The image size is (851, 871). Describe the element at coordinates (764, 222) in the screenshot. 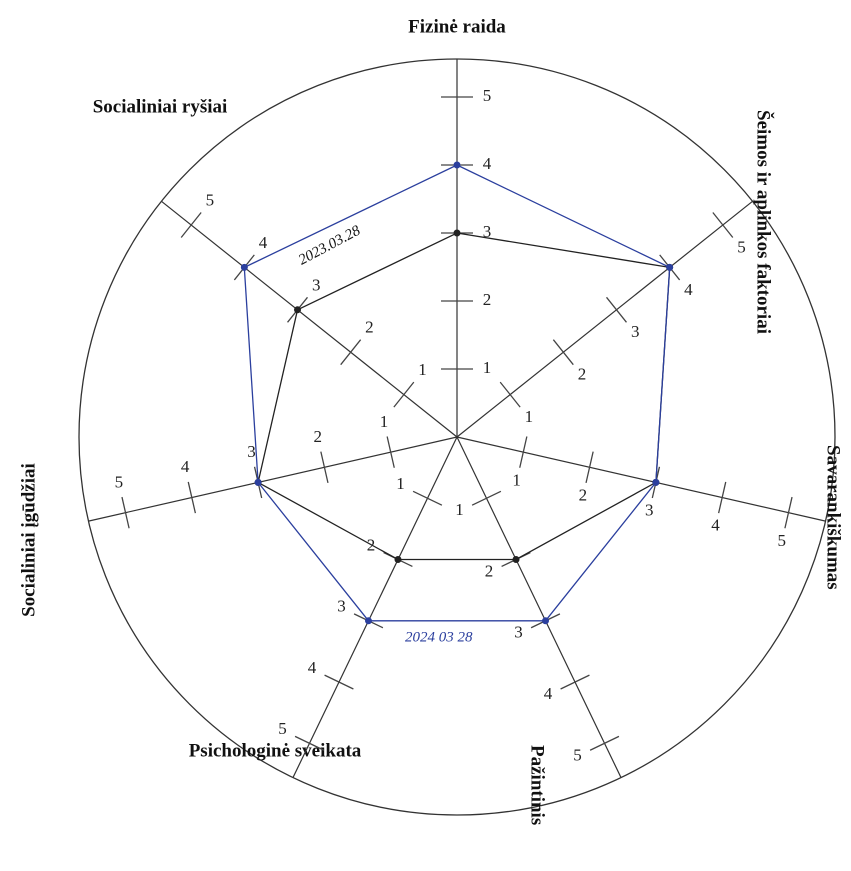

I see `axis-label: Šeimos ir aplinkos faktoriai` at that location.